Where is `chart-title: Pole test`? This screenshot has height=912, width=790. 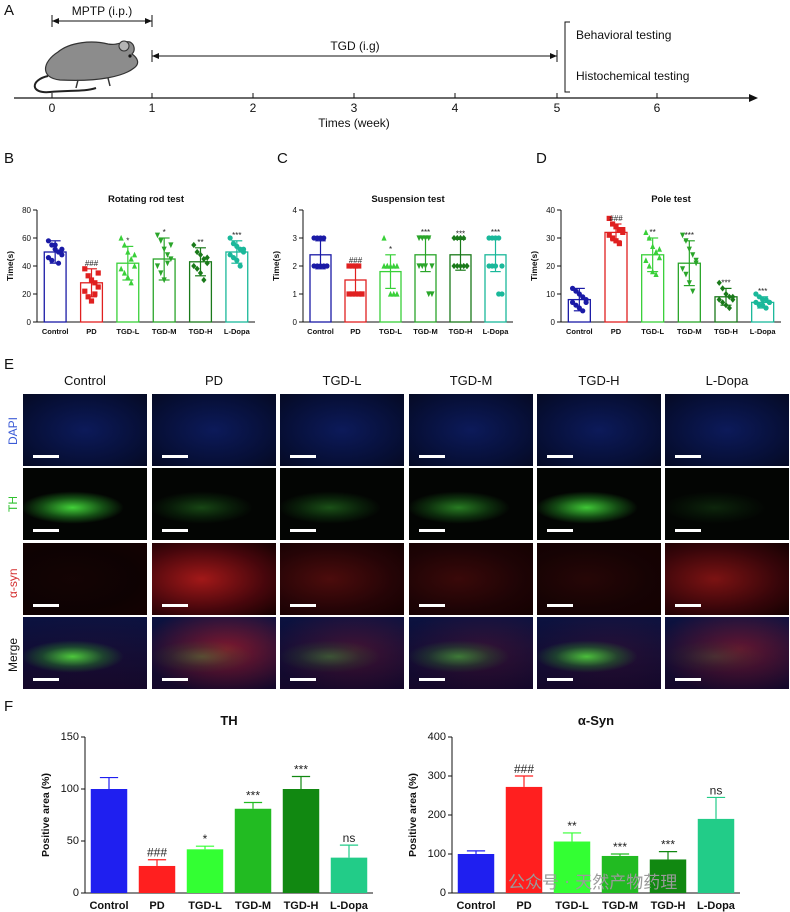
chart-title: Pole test is located at coordinates (671, 199).